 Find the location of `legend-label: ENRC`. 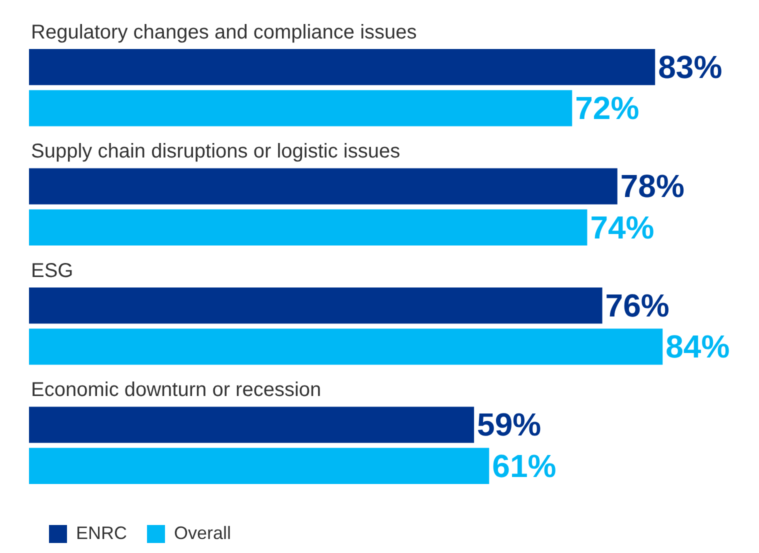

legend-label: ENRC is located at coordinates (102, 532).